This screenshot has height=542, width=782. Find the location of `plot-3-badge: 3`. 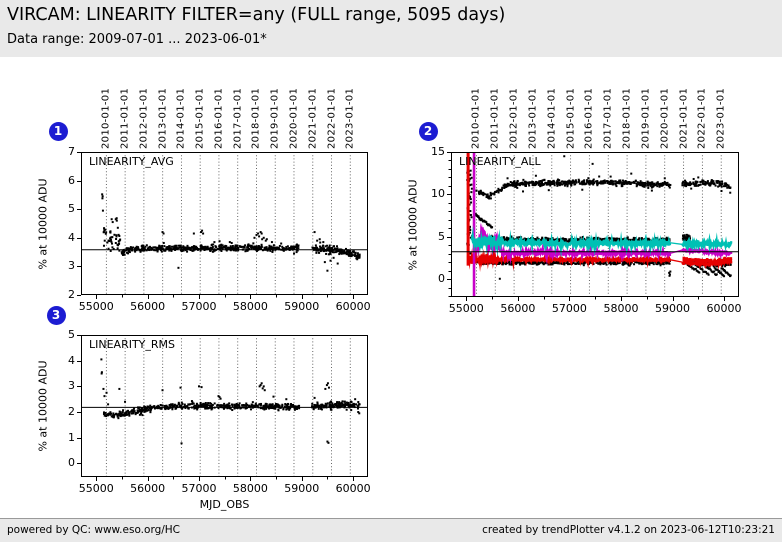

plot-3-badge: 3 is located at coordinates (56, 315).